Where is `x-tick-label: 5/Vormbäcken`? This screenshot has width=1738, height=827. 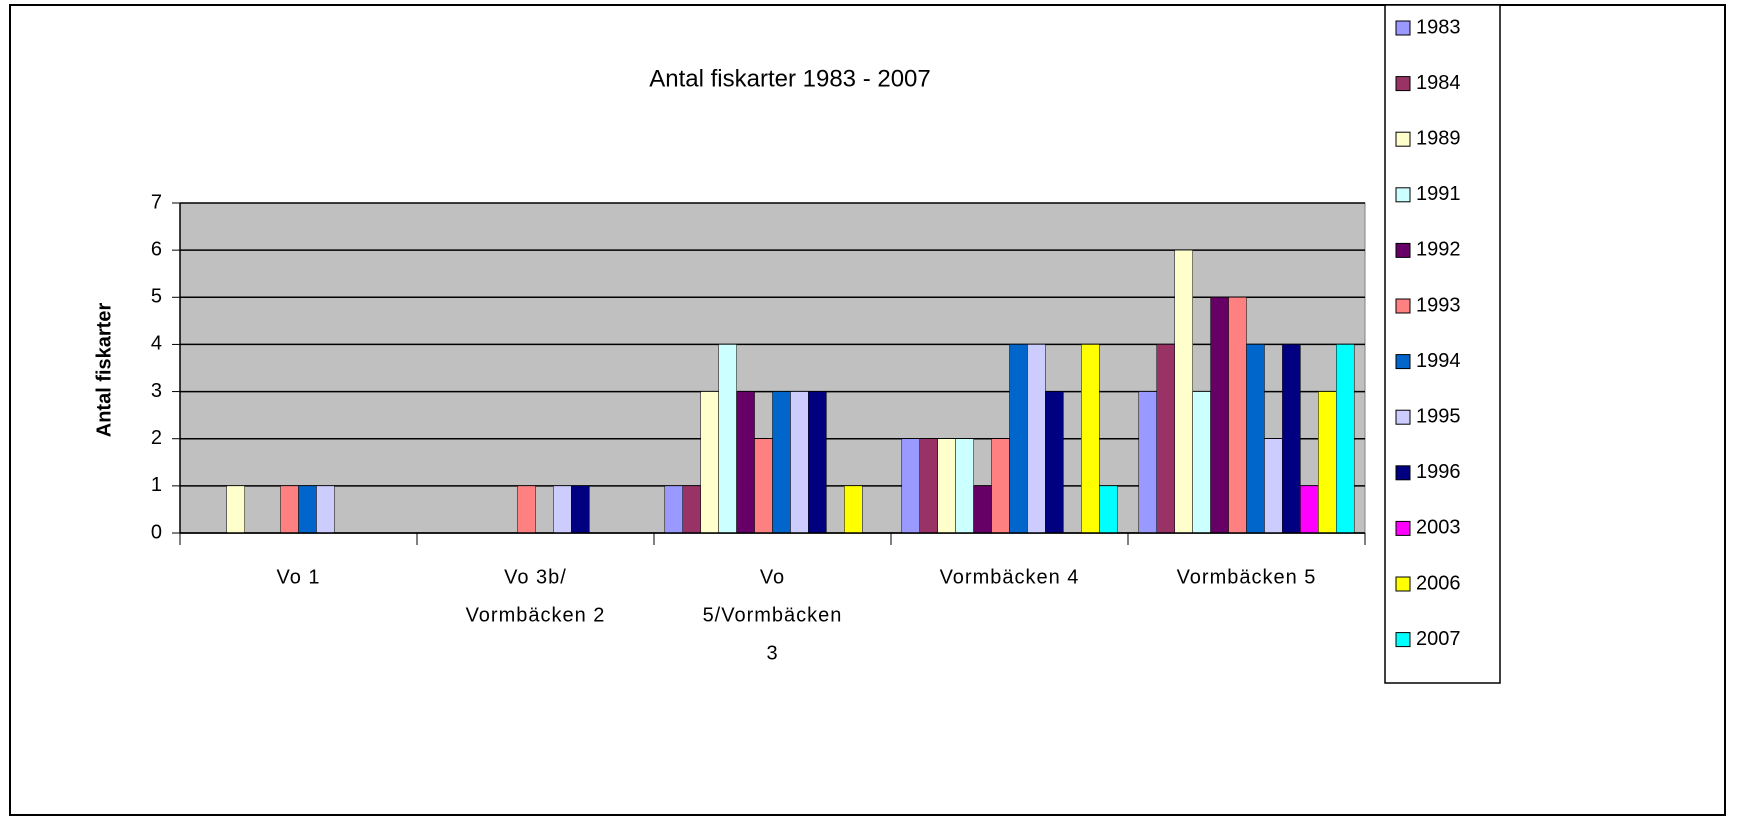 x-tick-label: 5/Vormbäcken is located at coordinates (773, 615).